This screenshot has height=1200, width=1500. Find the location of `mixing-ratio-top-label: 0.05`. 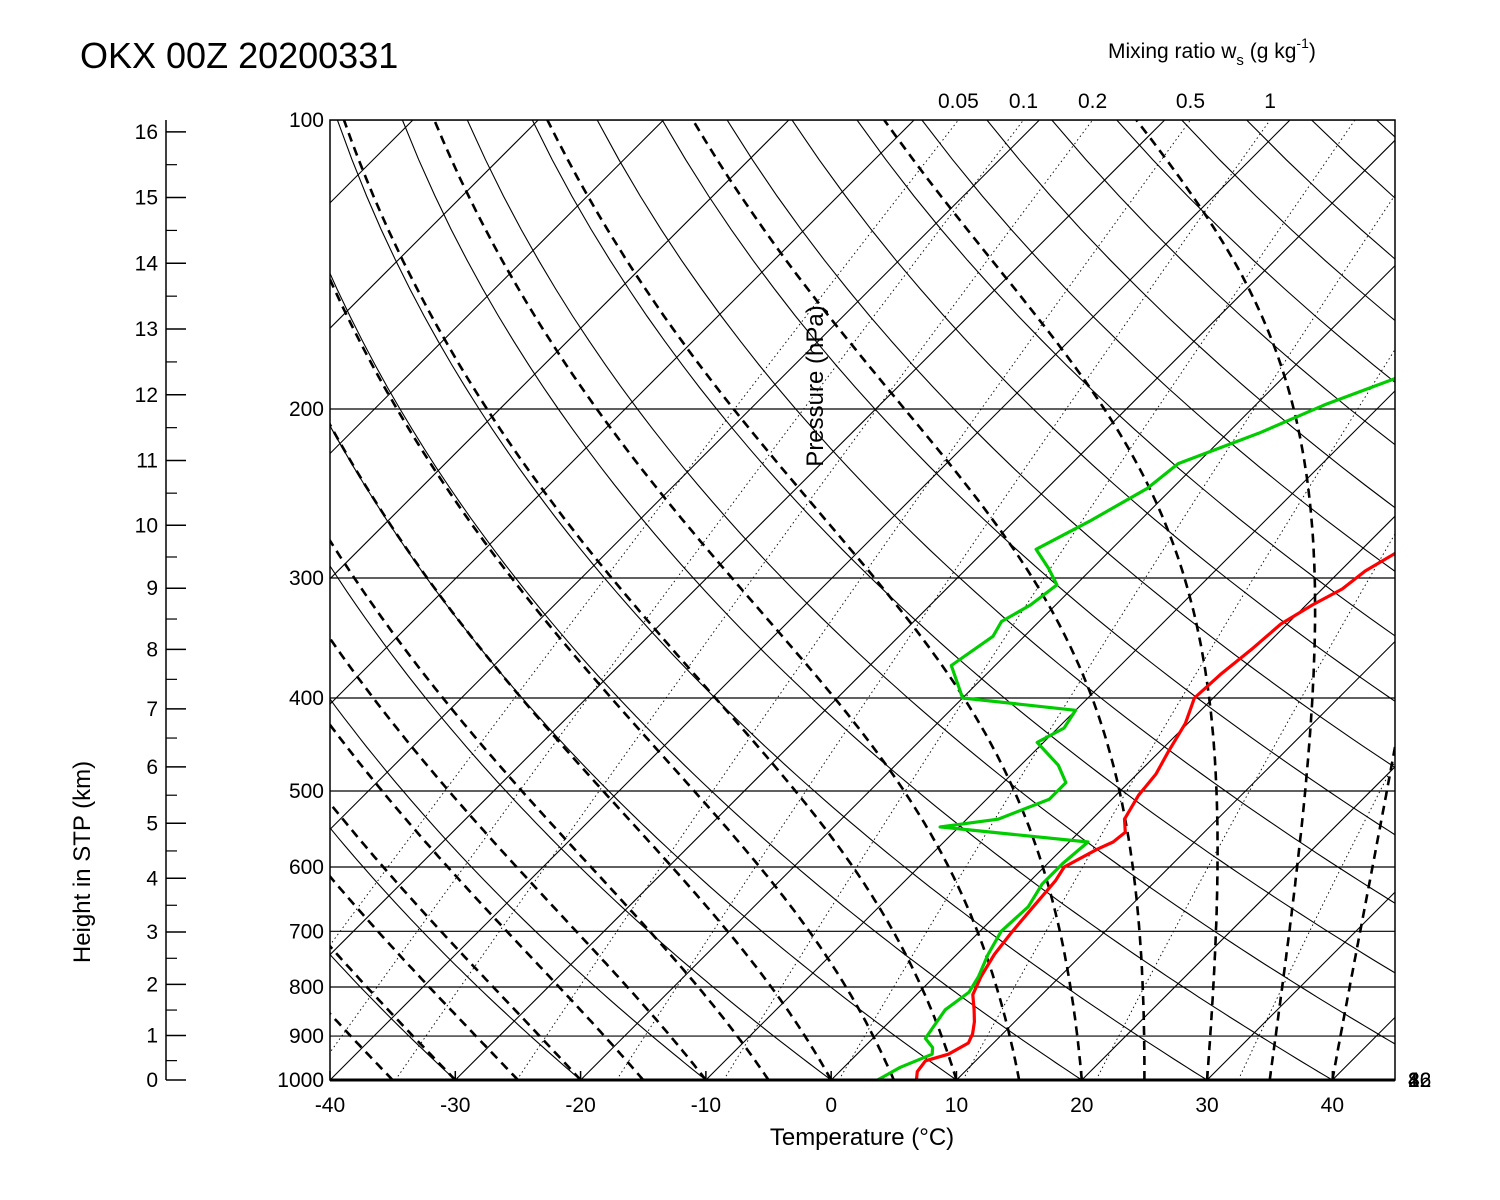

mixing-ratio-top-label: 0.05 is located at coordinates (958, 101).